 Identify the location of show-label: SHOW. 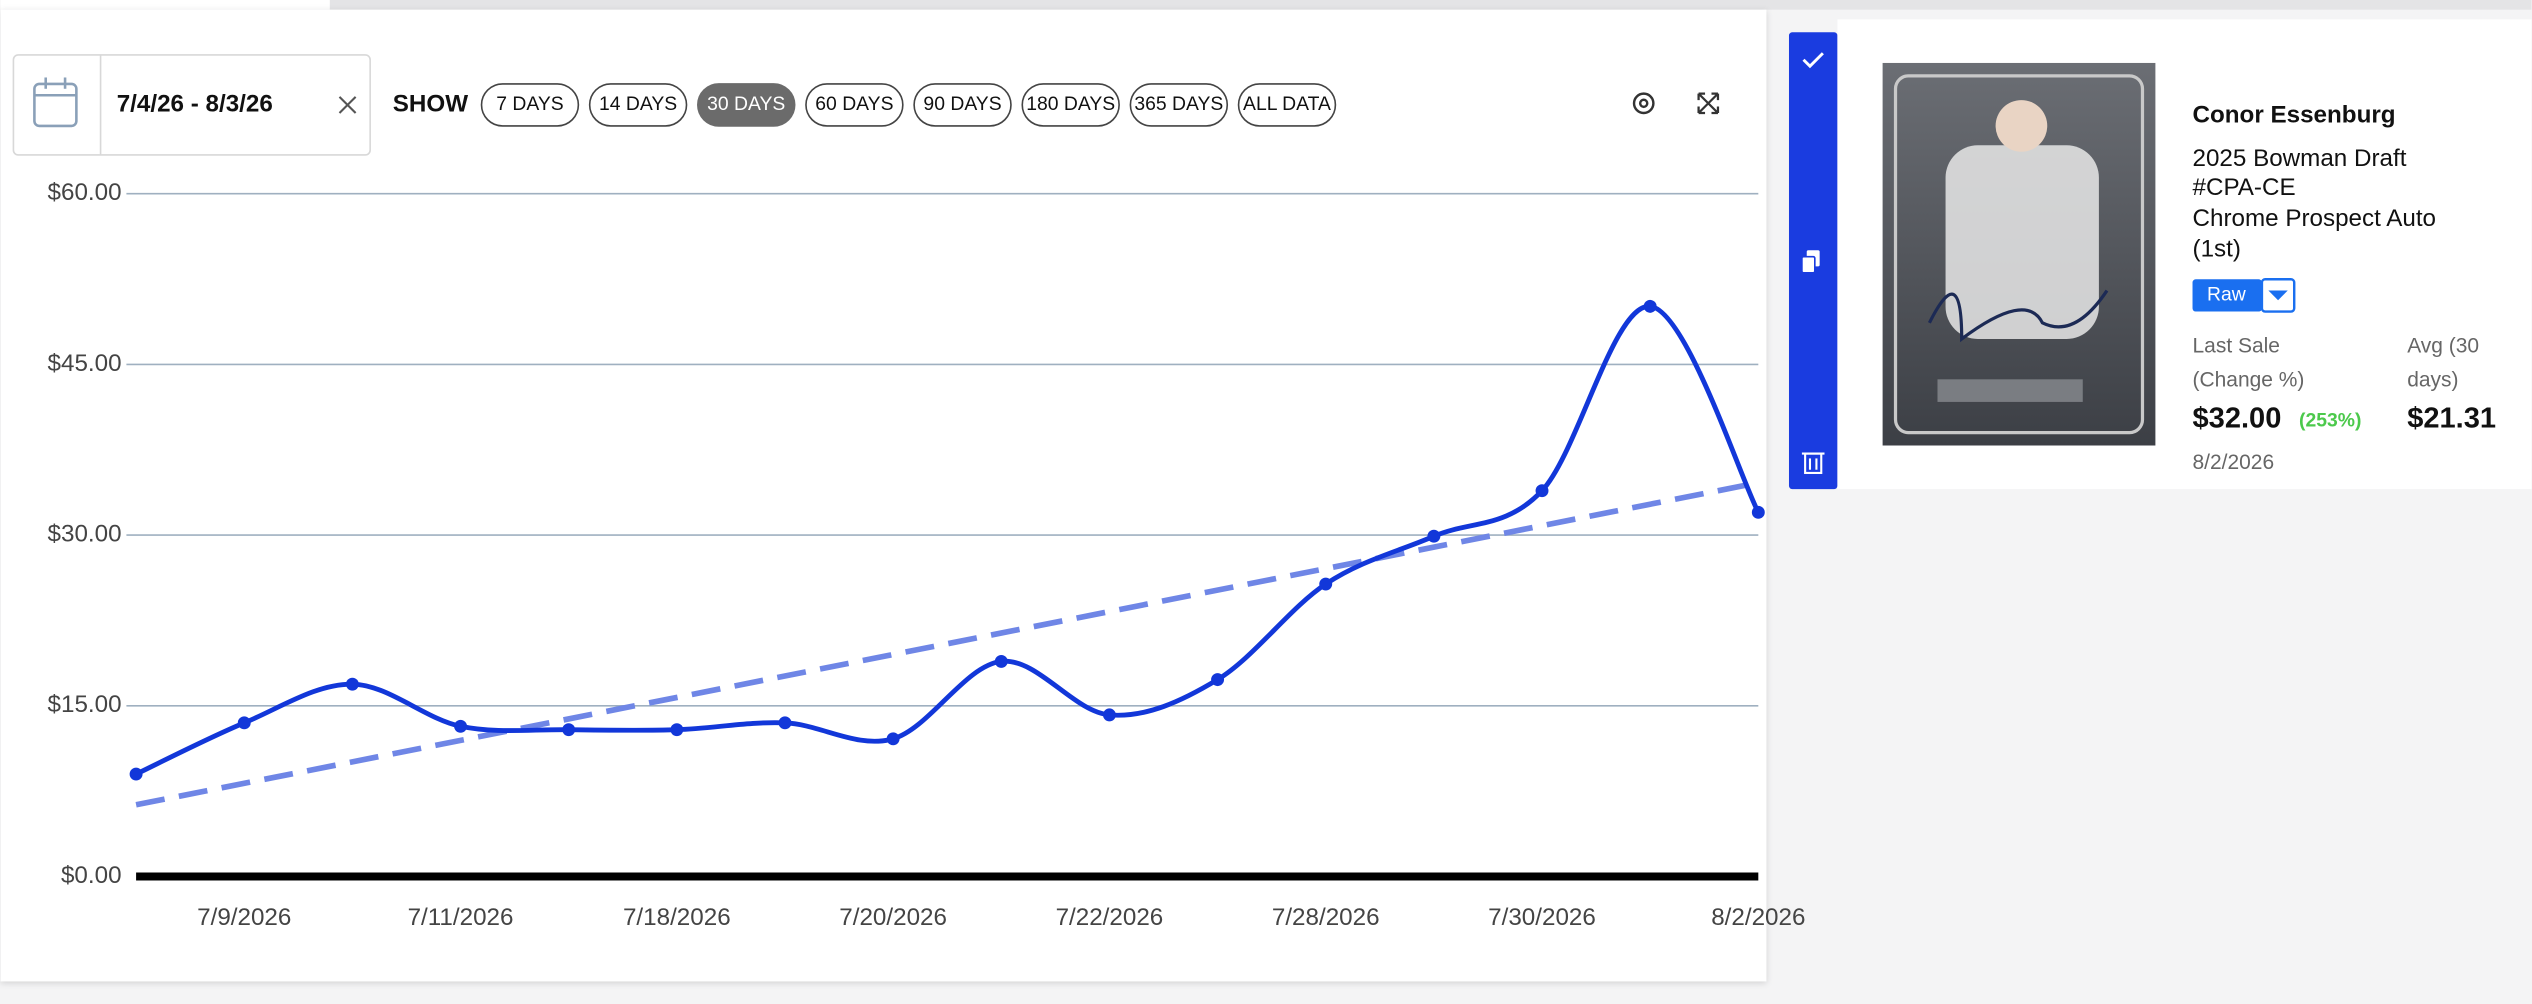
(430, 103).